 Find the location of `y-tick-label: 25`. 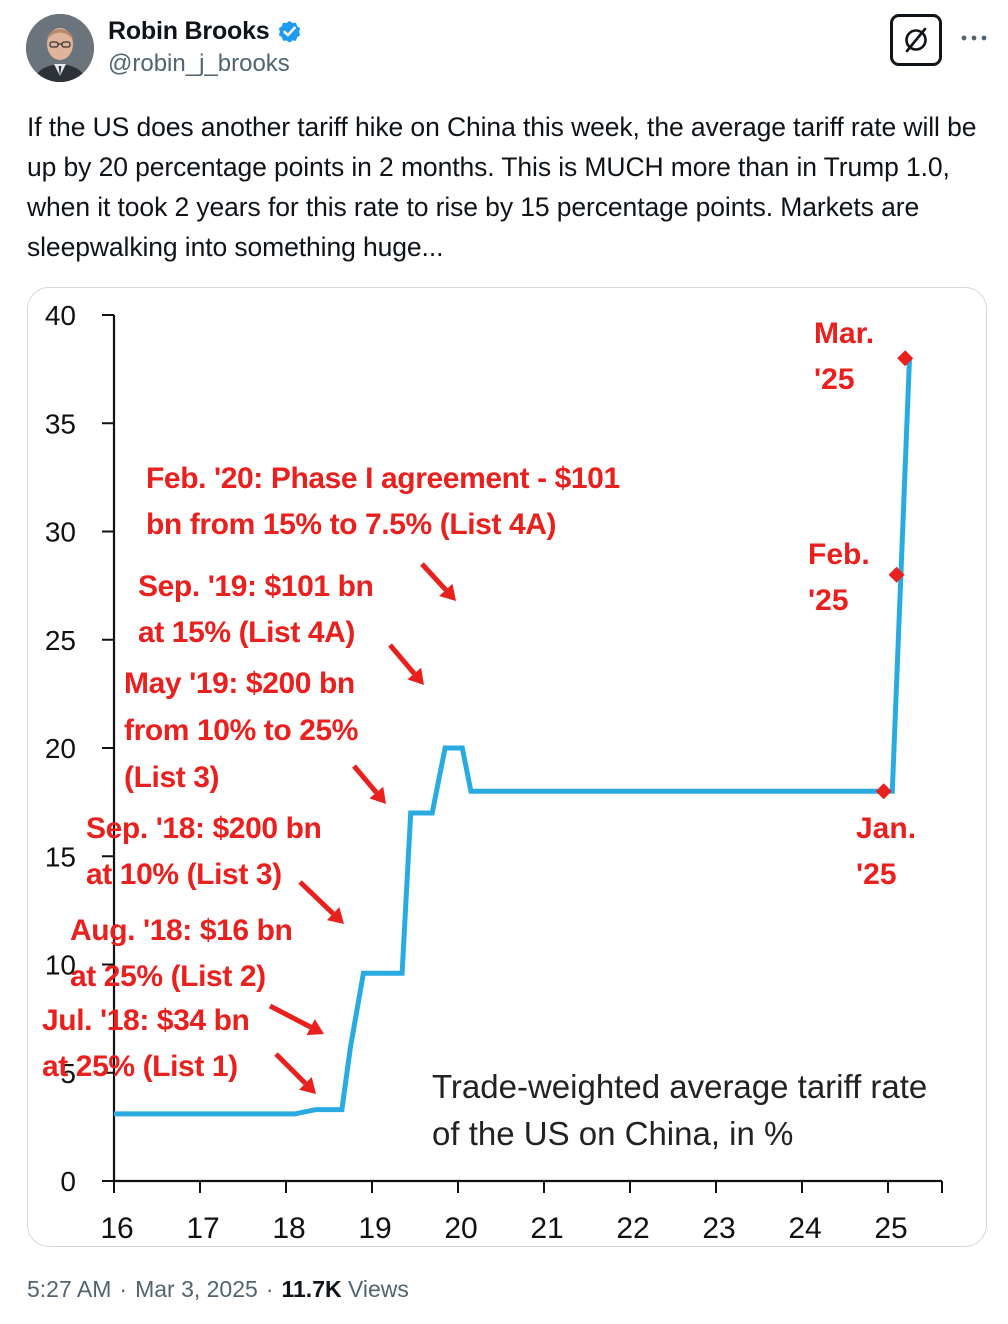

y-tick-label: 25 is located at coordinates (60, 640).